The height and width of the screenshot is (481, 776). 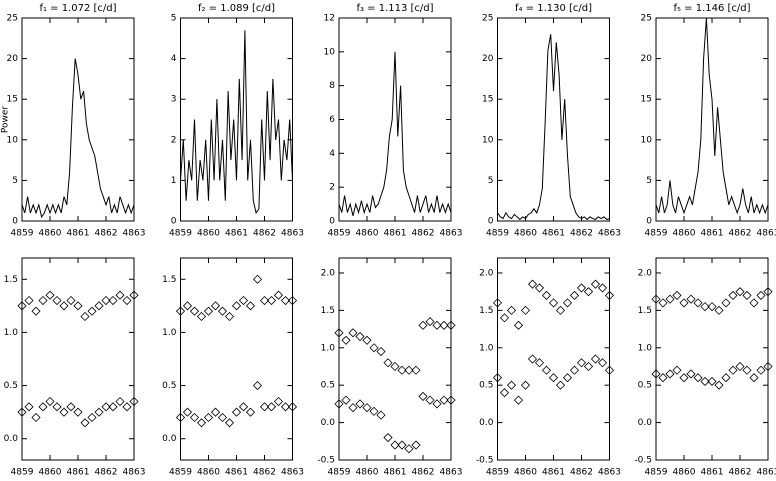 I want to click on y-tick-label: 0.5, so click(x=11, y=386).